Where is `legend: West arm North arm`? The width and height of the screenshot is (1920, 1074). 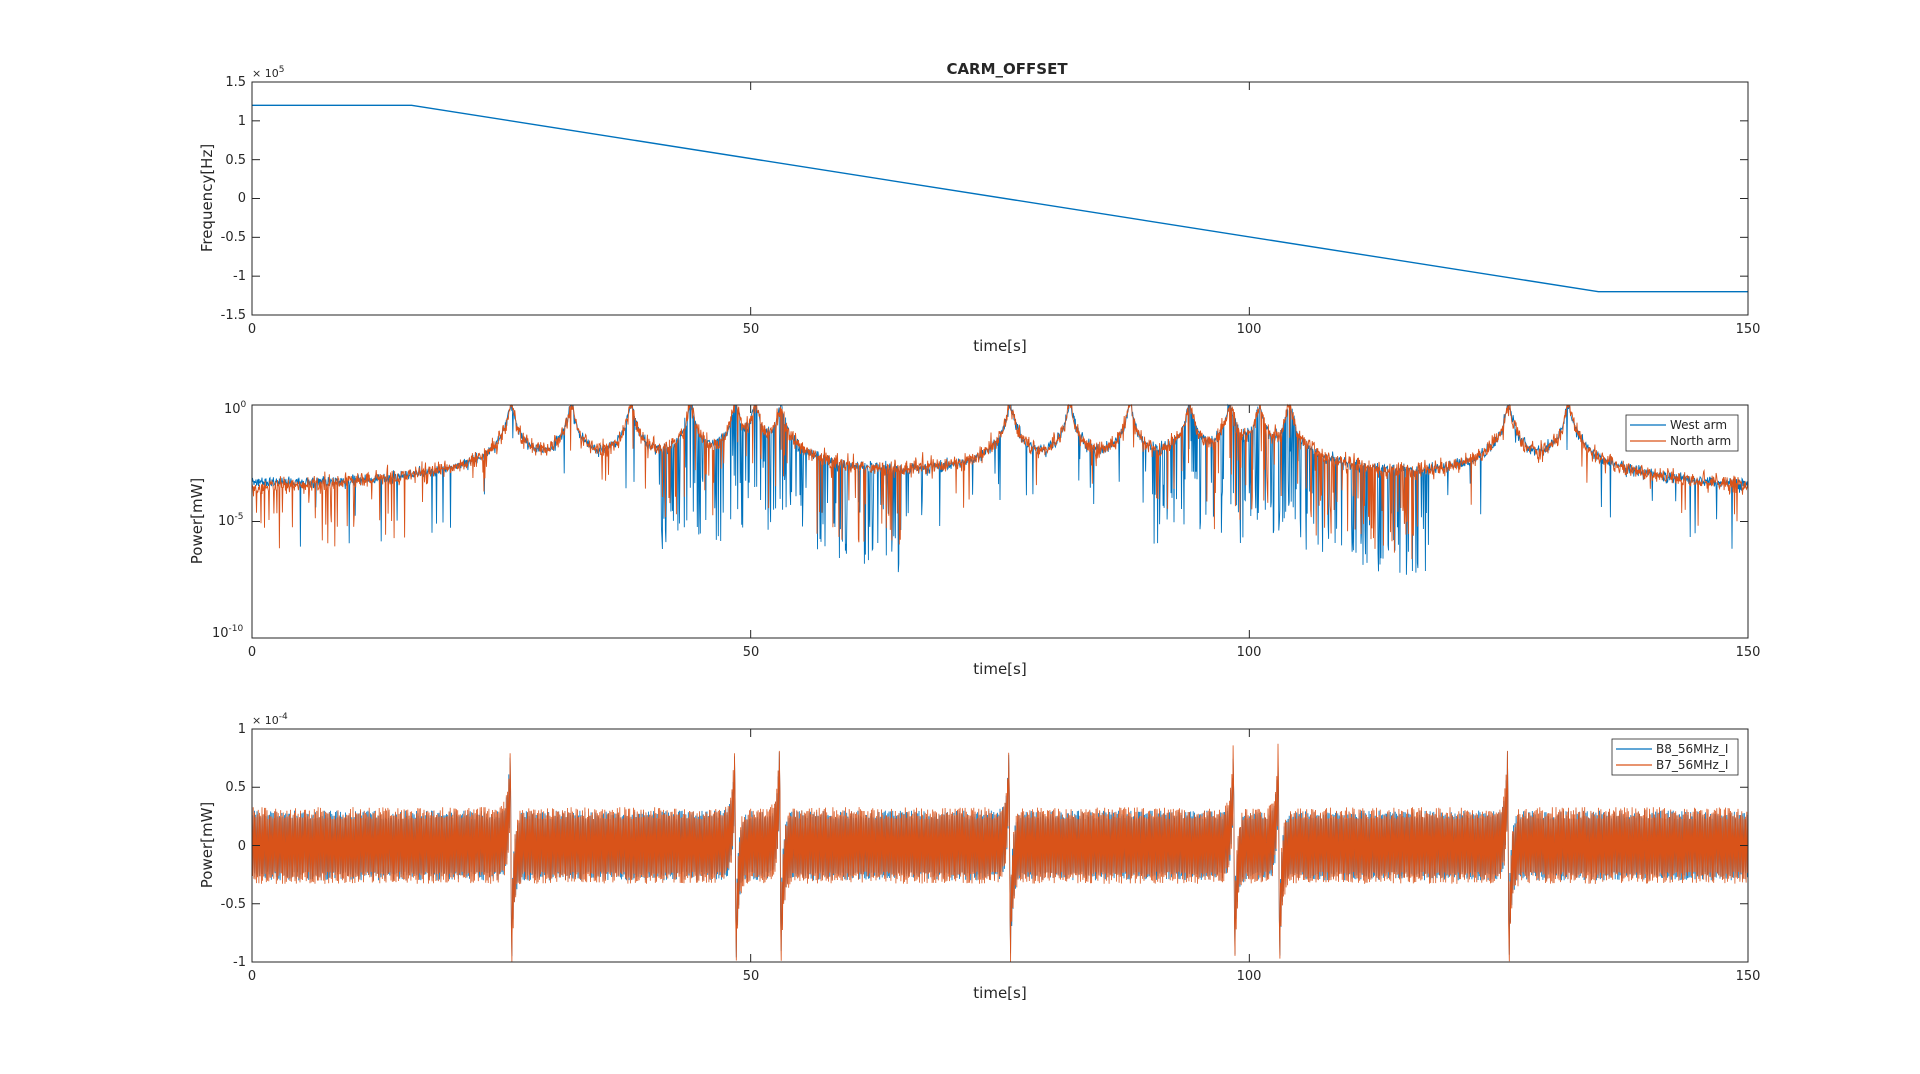
legend: West arm North arm is located at coordinates (1682, 433).